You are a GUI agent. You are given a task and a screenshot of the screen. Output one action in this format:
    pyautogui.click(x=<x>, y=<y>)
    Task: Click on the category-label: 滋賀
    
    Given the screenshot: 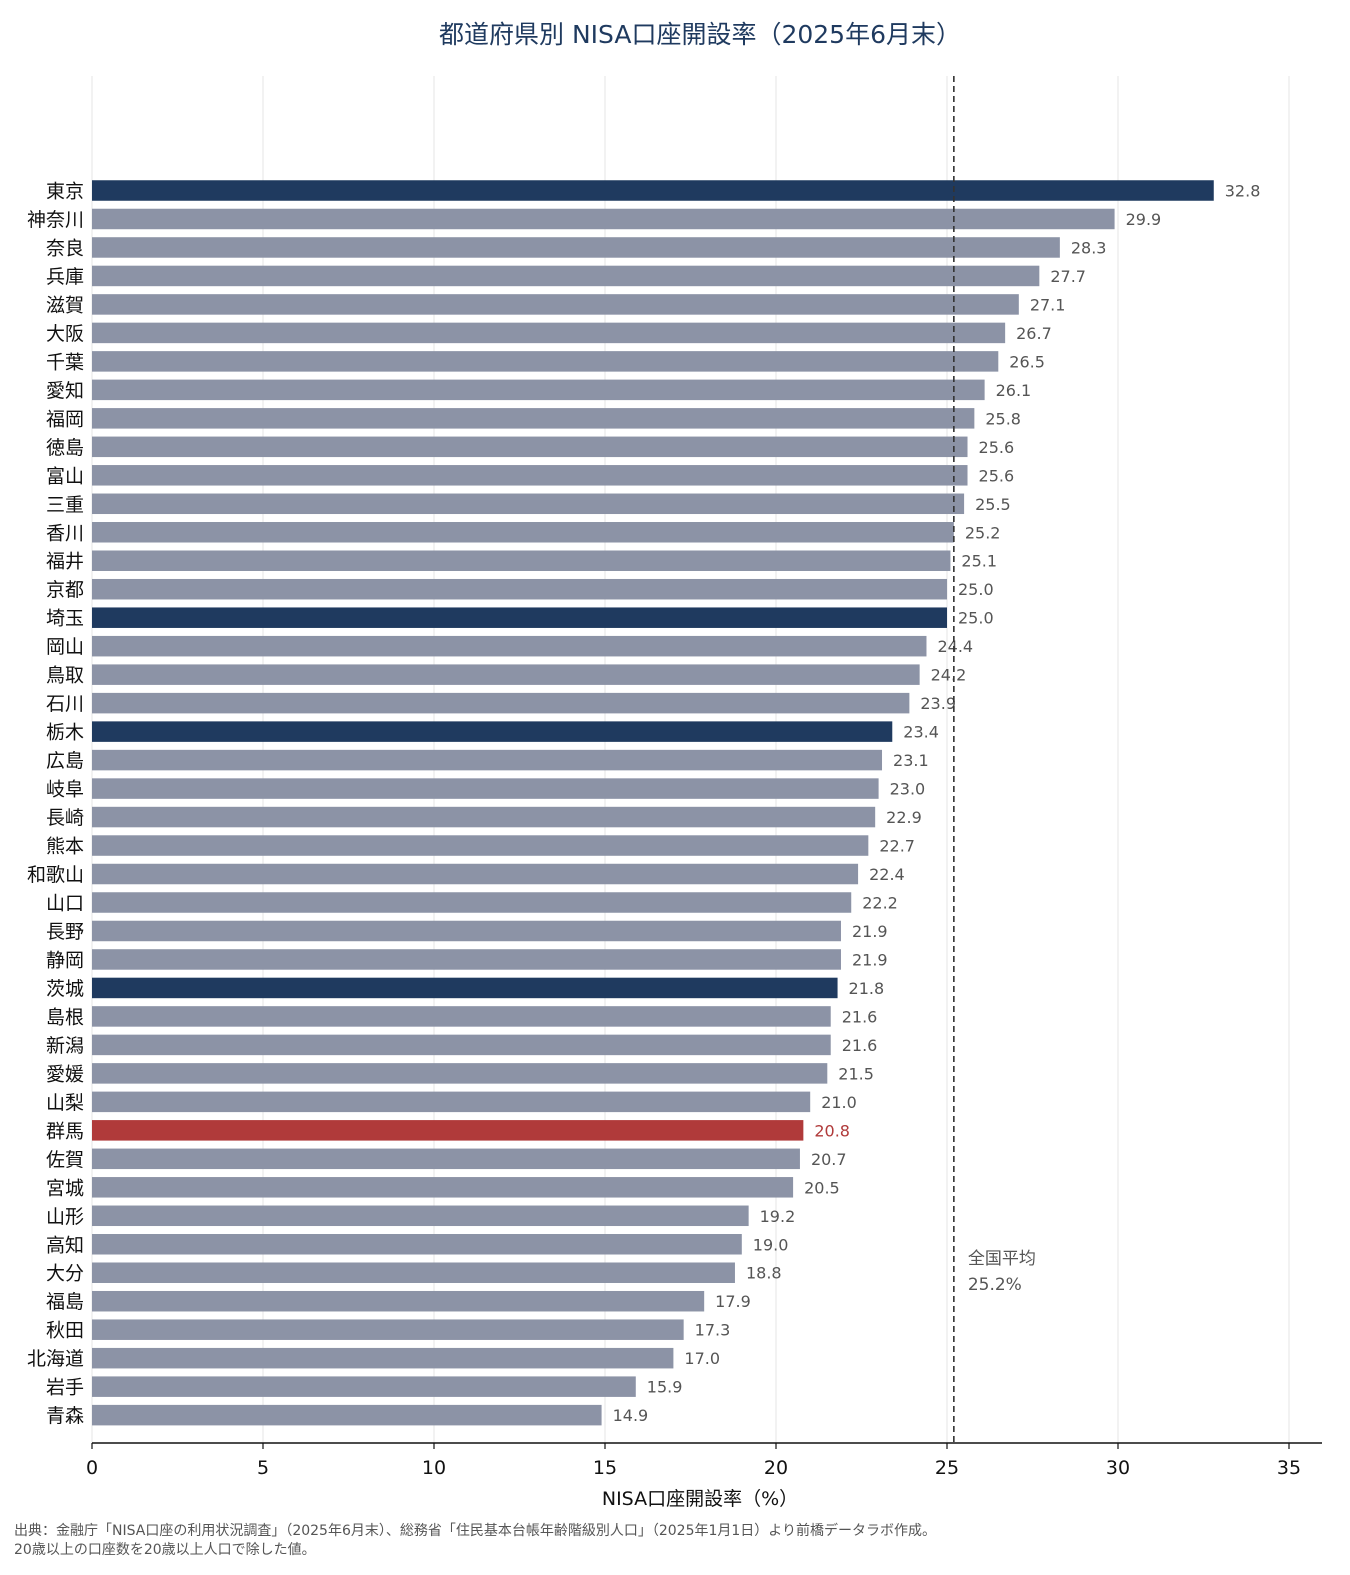 What is the action you would take?
    pyautogui.click(x=65, y=305)
    